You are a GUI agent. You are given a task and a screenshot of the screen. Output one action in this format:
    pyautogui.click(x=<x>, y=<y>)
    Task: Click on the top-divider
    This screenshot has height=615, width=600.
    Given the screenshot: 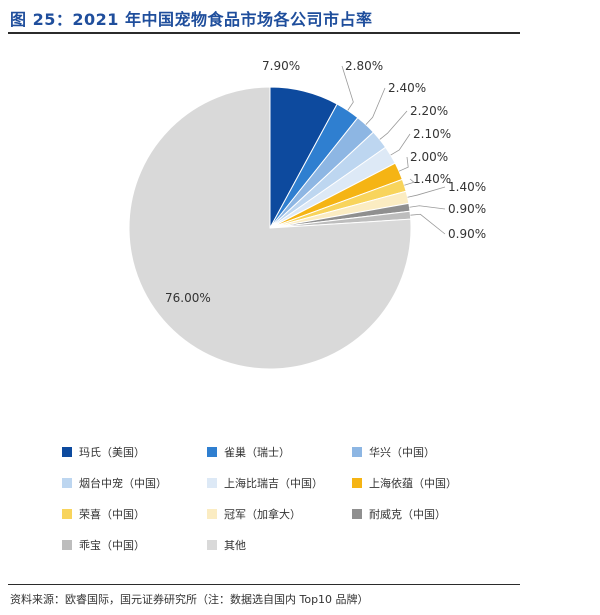 What is the action you would take?
    pyautogui.click(x=264, y=33)
    